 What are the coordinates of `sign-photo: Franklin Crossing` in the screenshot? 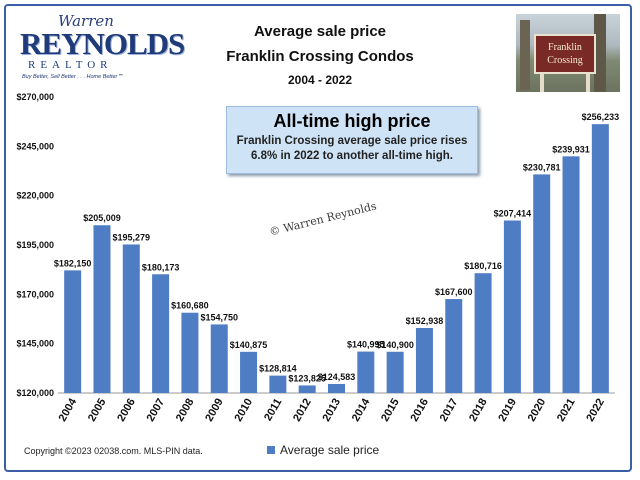 It's located at (568, 53).